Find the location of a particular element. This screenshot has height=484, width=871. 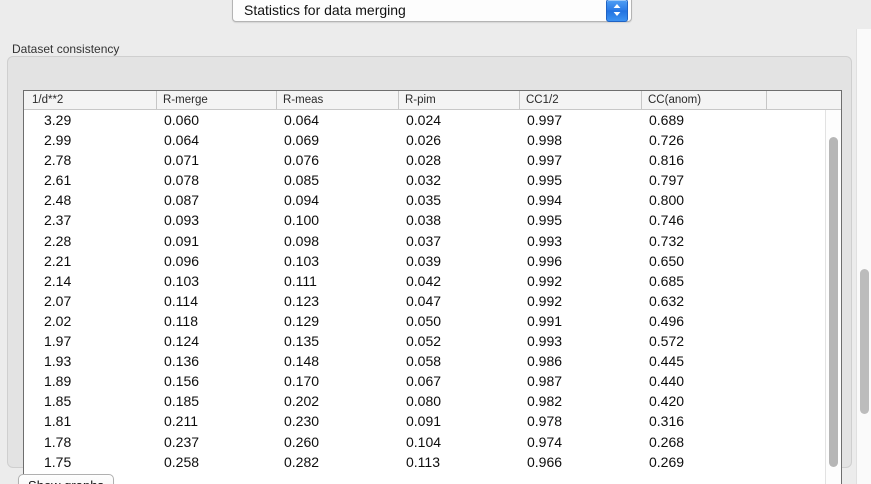

table-row: 2.07 0.114 0.123 0.047 0.992 0.632 is located at coordinates (432, 301).